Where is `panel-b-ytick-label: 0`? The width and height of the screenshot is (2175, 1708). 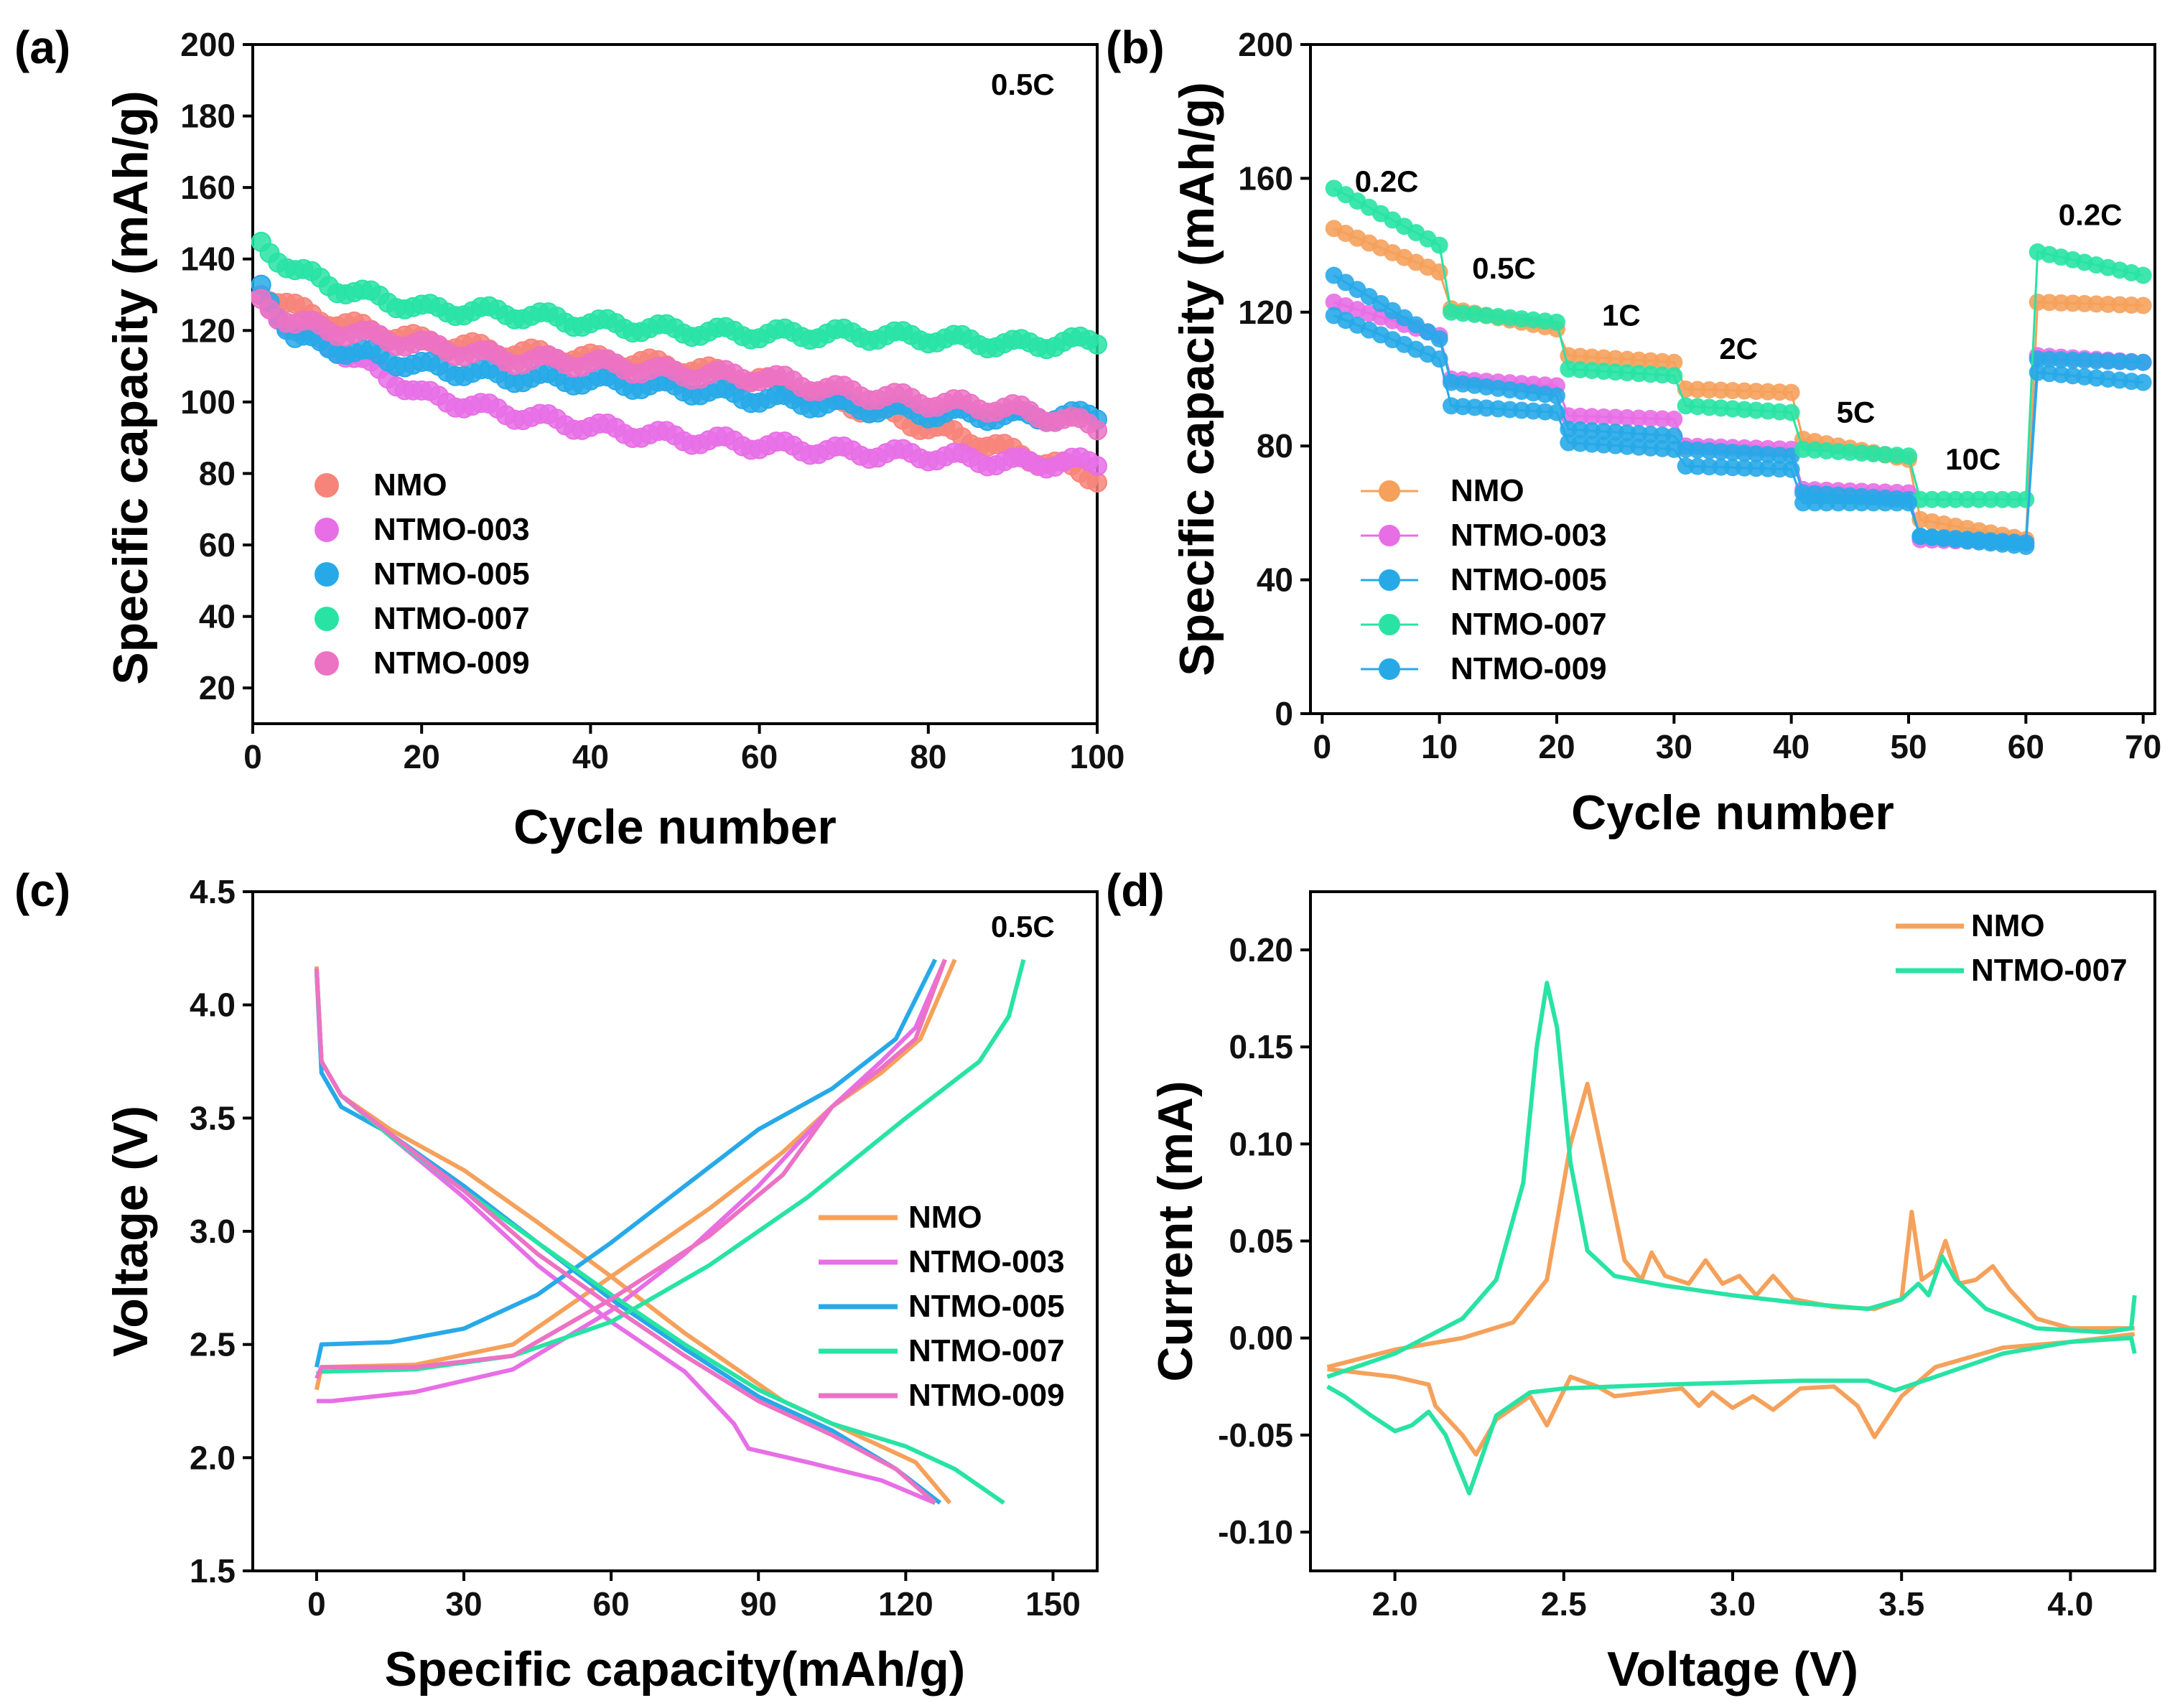 panel-b-ytick-label: 0 is located at coordinates (1284, 713).